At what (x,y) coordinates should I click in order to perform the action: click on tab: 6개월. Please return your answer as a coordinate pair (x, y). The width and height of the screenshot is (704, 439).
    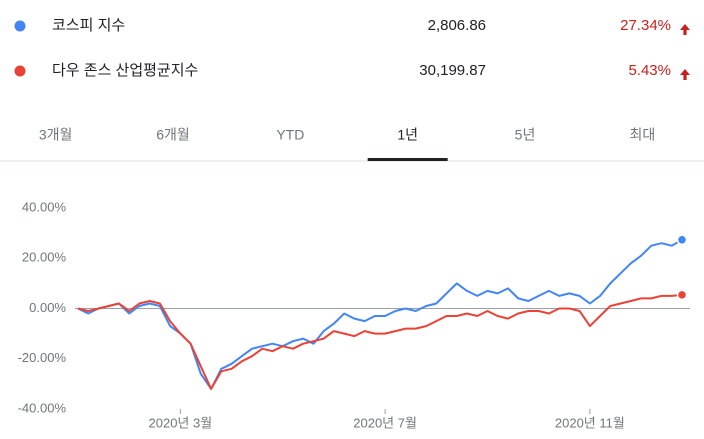
    Looking at the image, I should click on (173, 135).